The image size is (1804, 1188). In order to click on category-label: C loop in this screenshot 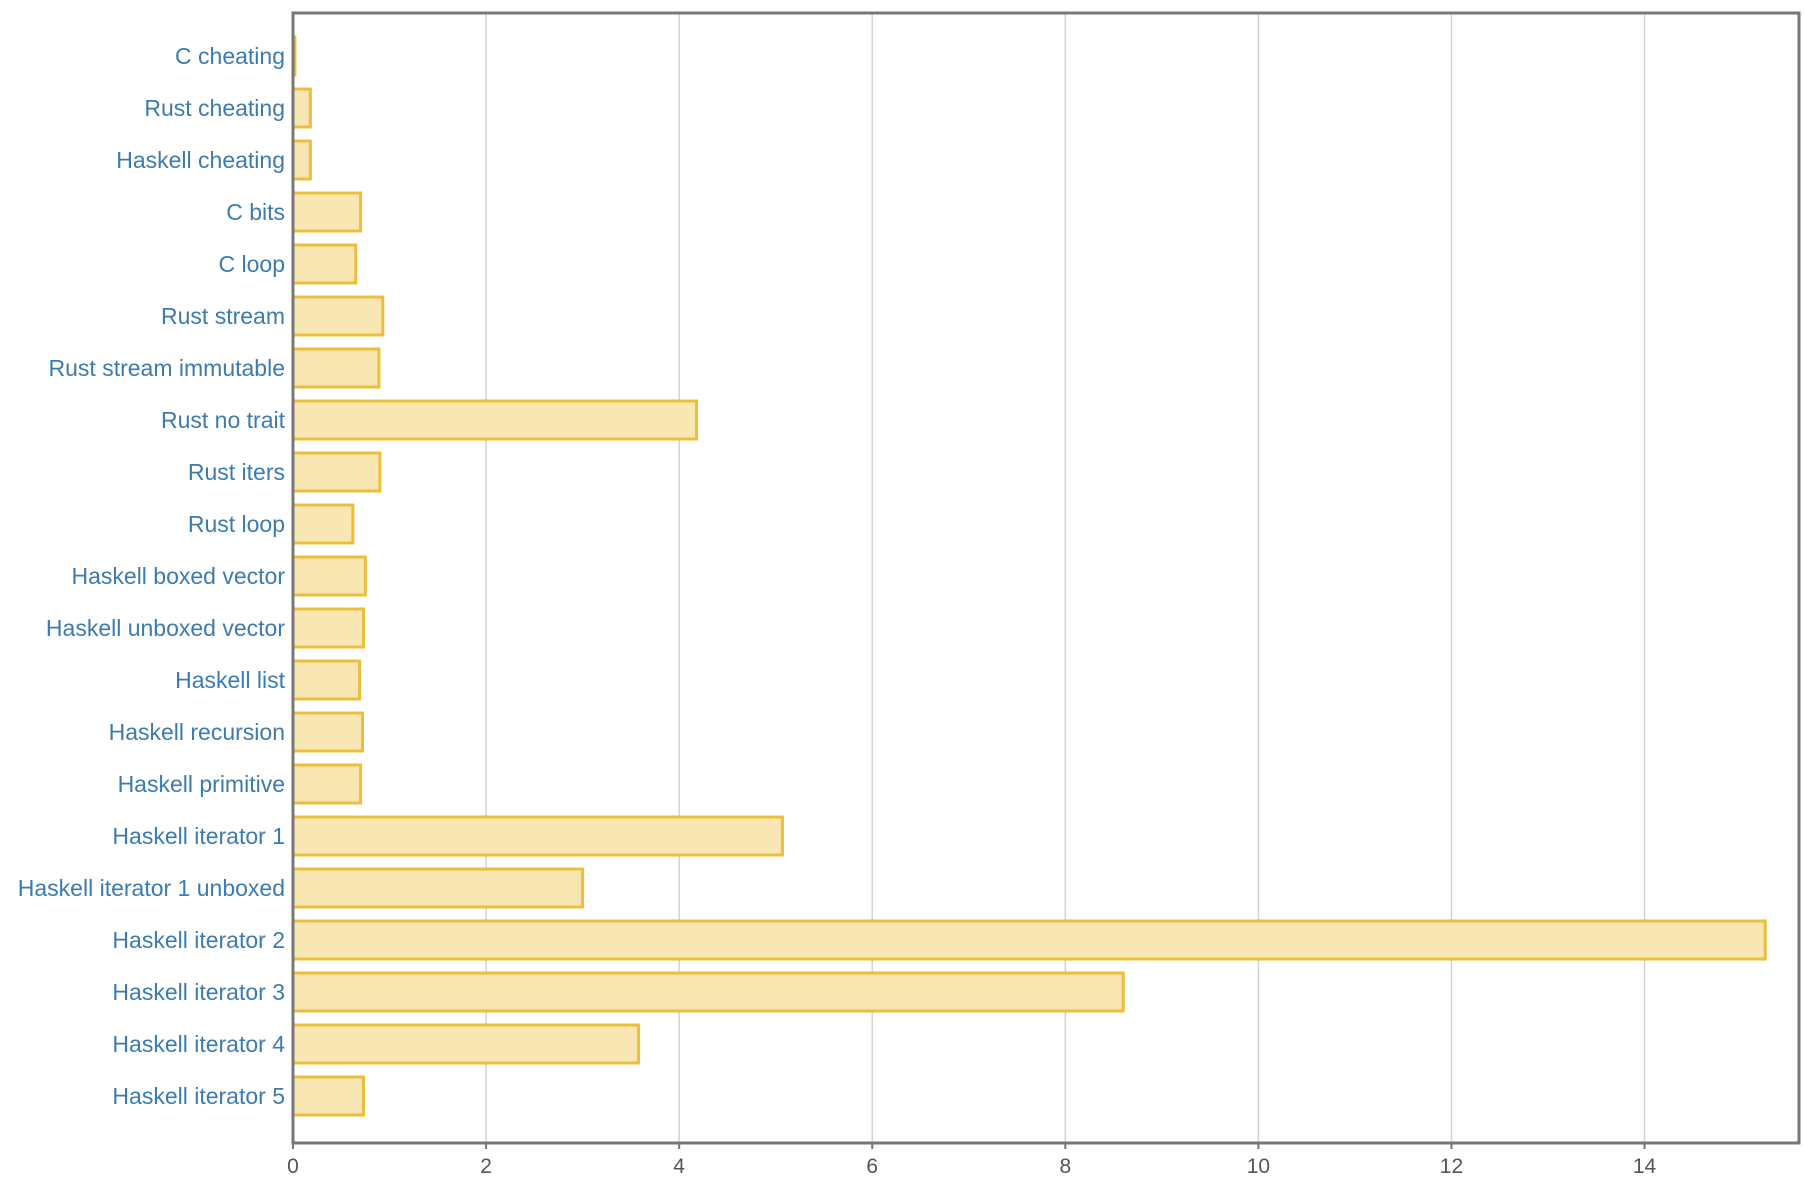, I will do `click(252, 264)`.